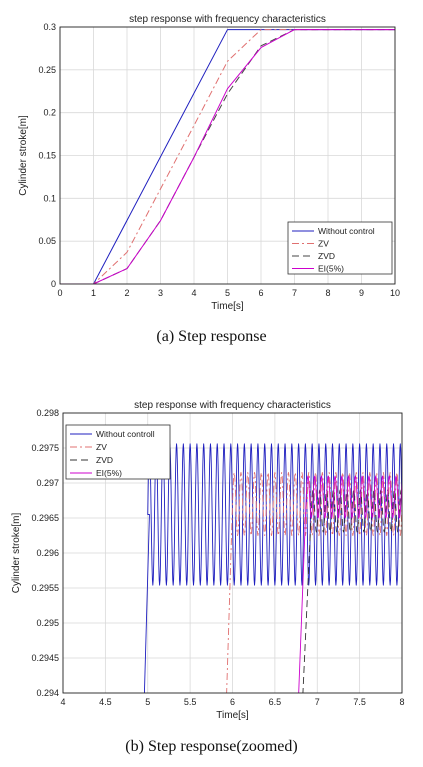  Describe the element at coordinates (45, 518) in the screenshot. I see `y-tick-label: 0.2965` at that location.